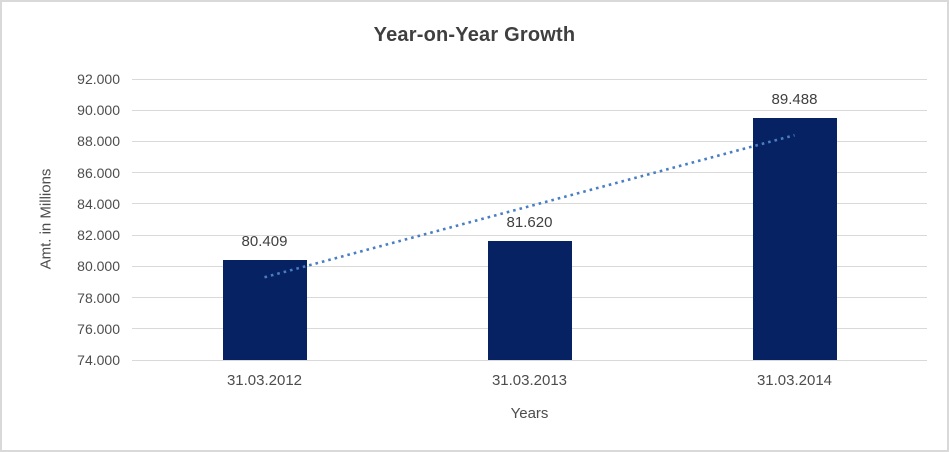  What do you see at coordinates (98, 360) in the screenshot?
I see `y-axis-tick-label: 74.000` at bounding box center [98, 360].